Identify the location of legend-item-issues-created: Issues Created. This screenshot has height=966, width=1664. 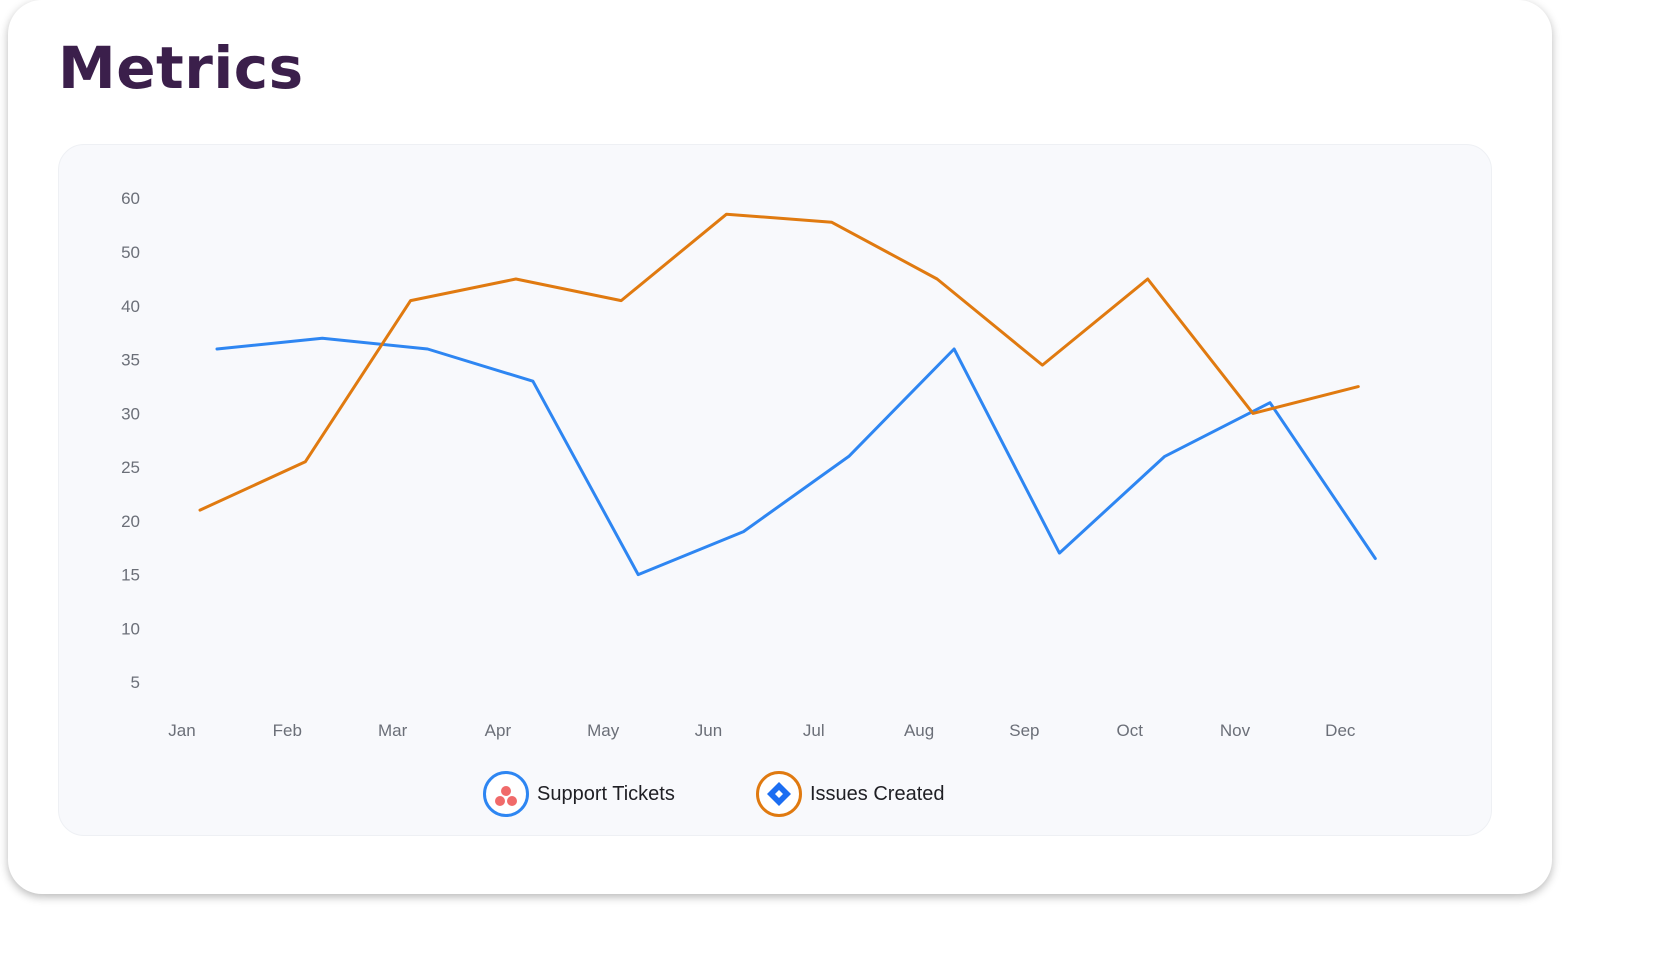
(850, 794).